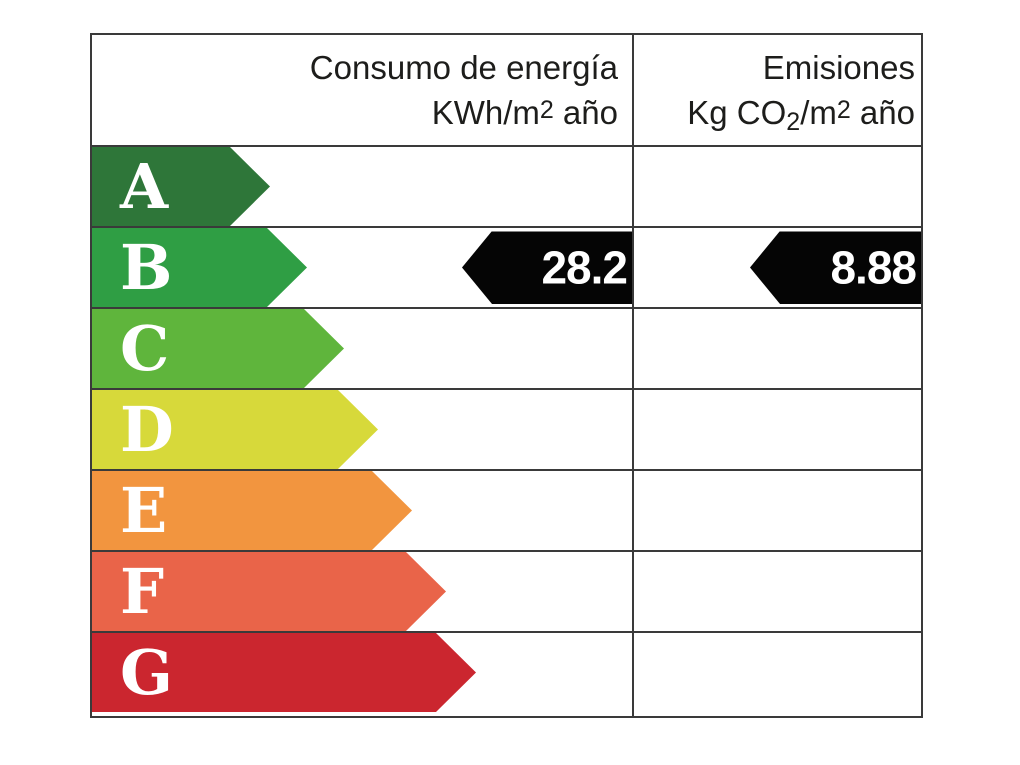 The width and height of the screenshot is (1020, 765). What do you see at coordinates (269, 591) in the screenshot?
I see `rating-bar-f: F` at bounding box center [269, 591].